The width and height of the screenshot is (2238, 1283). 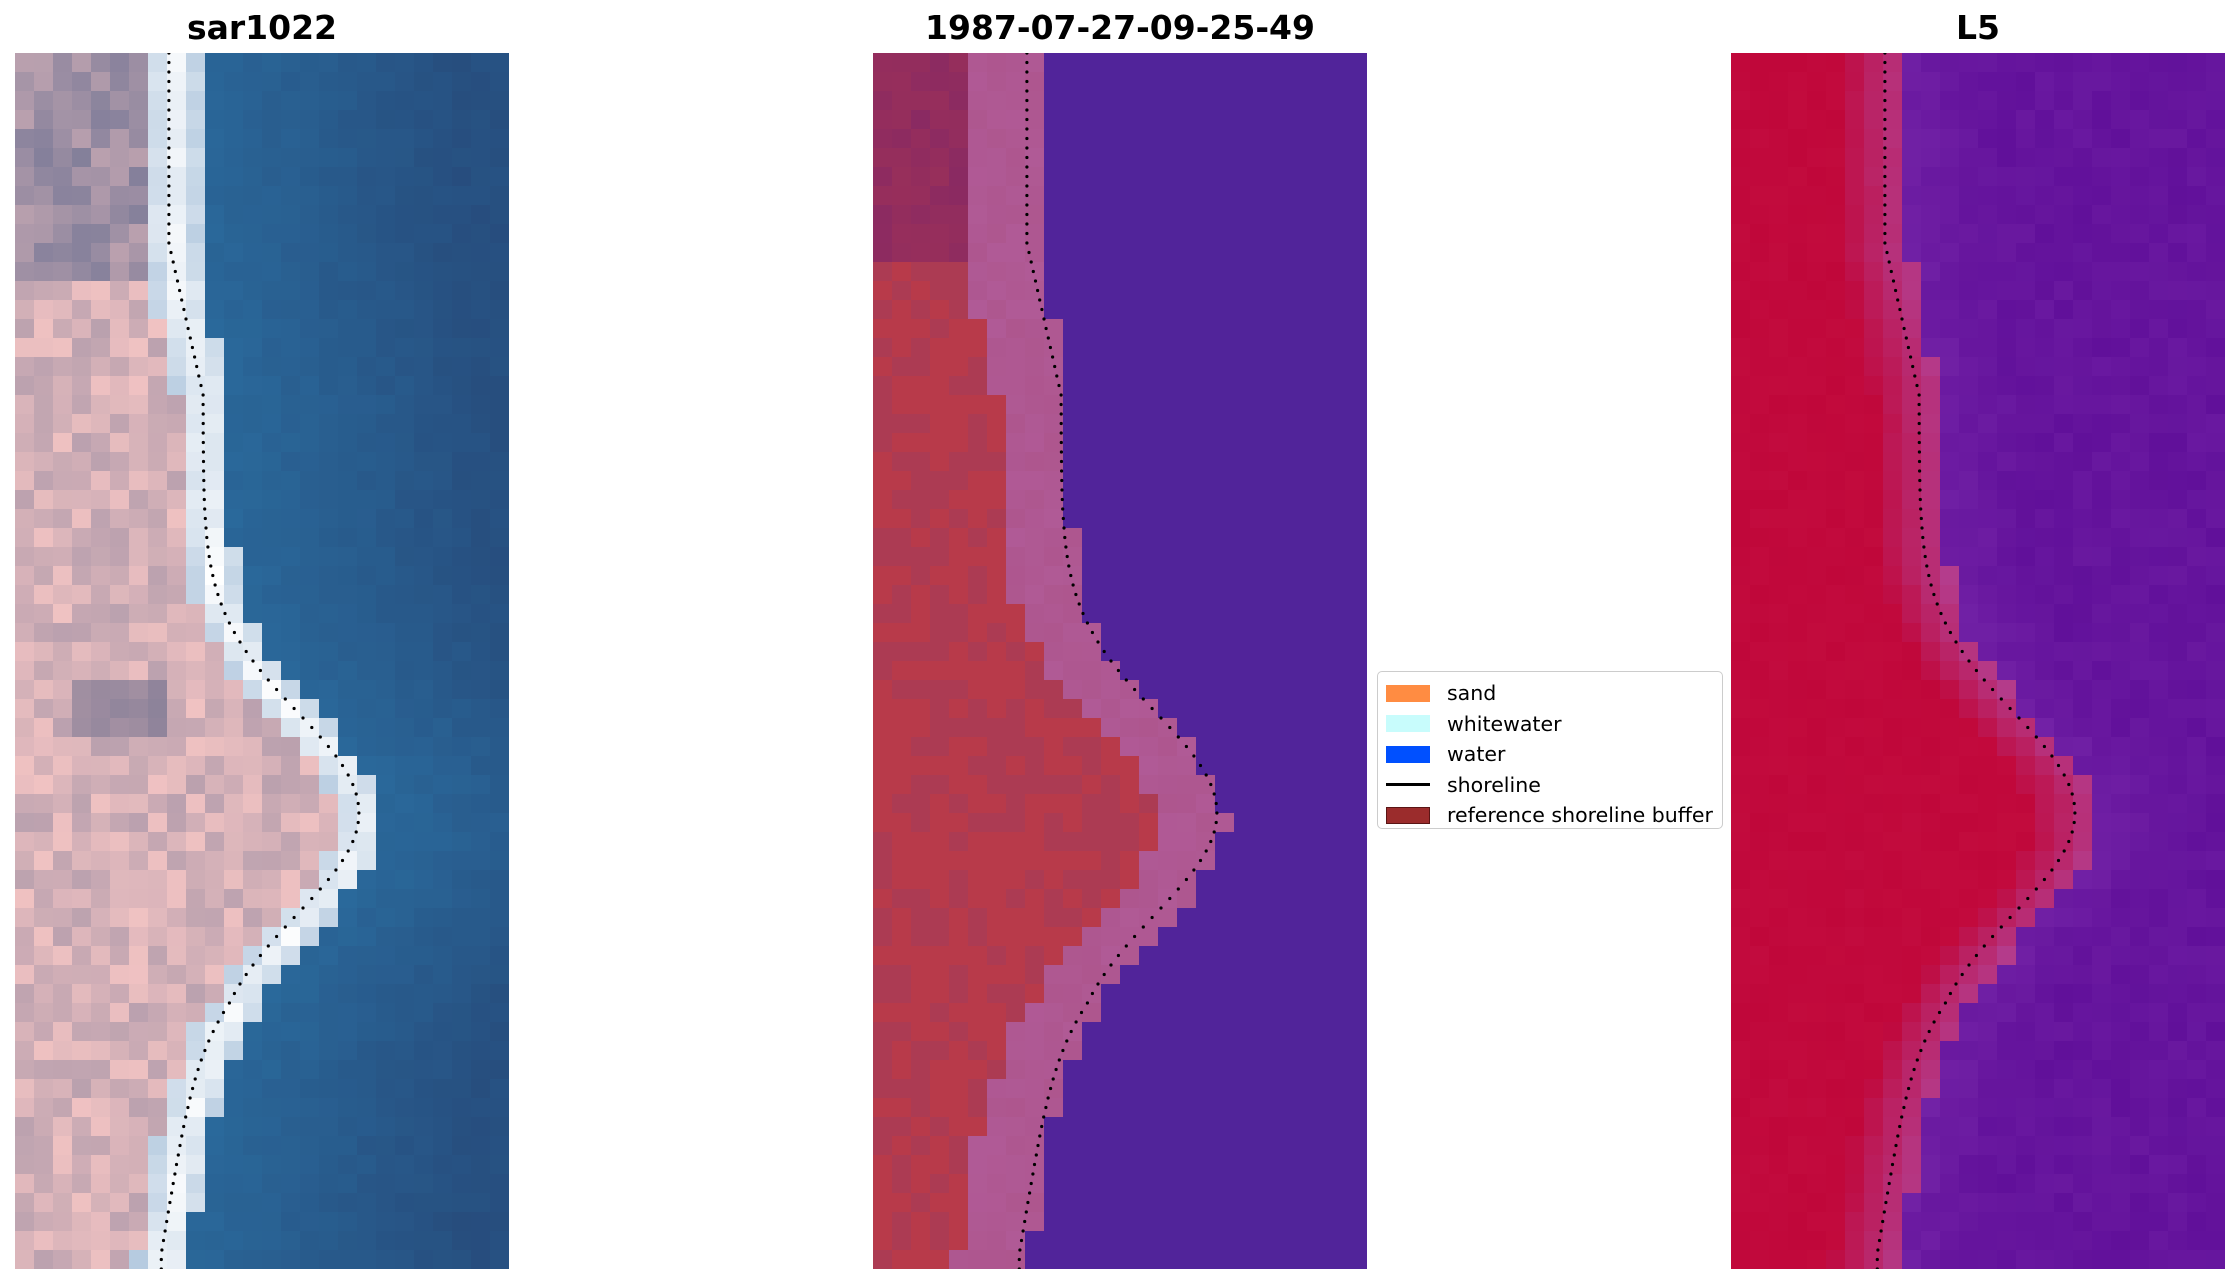 What do you see at coordinates (1408, 785) in the screenshot?
I see `shoreline-line-sample` at bounding box center [1408, 785].